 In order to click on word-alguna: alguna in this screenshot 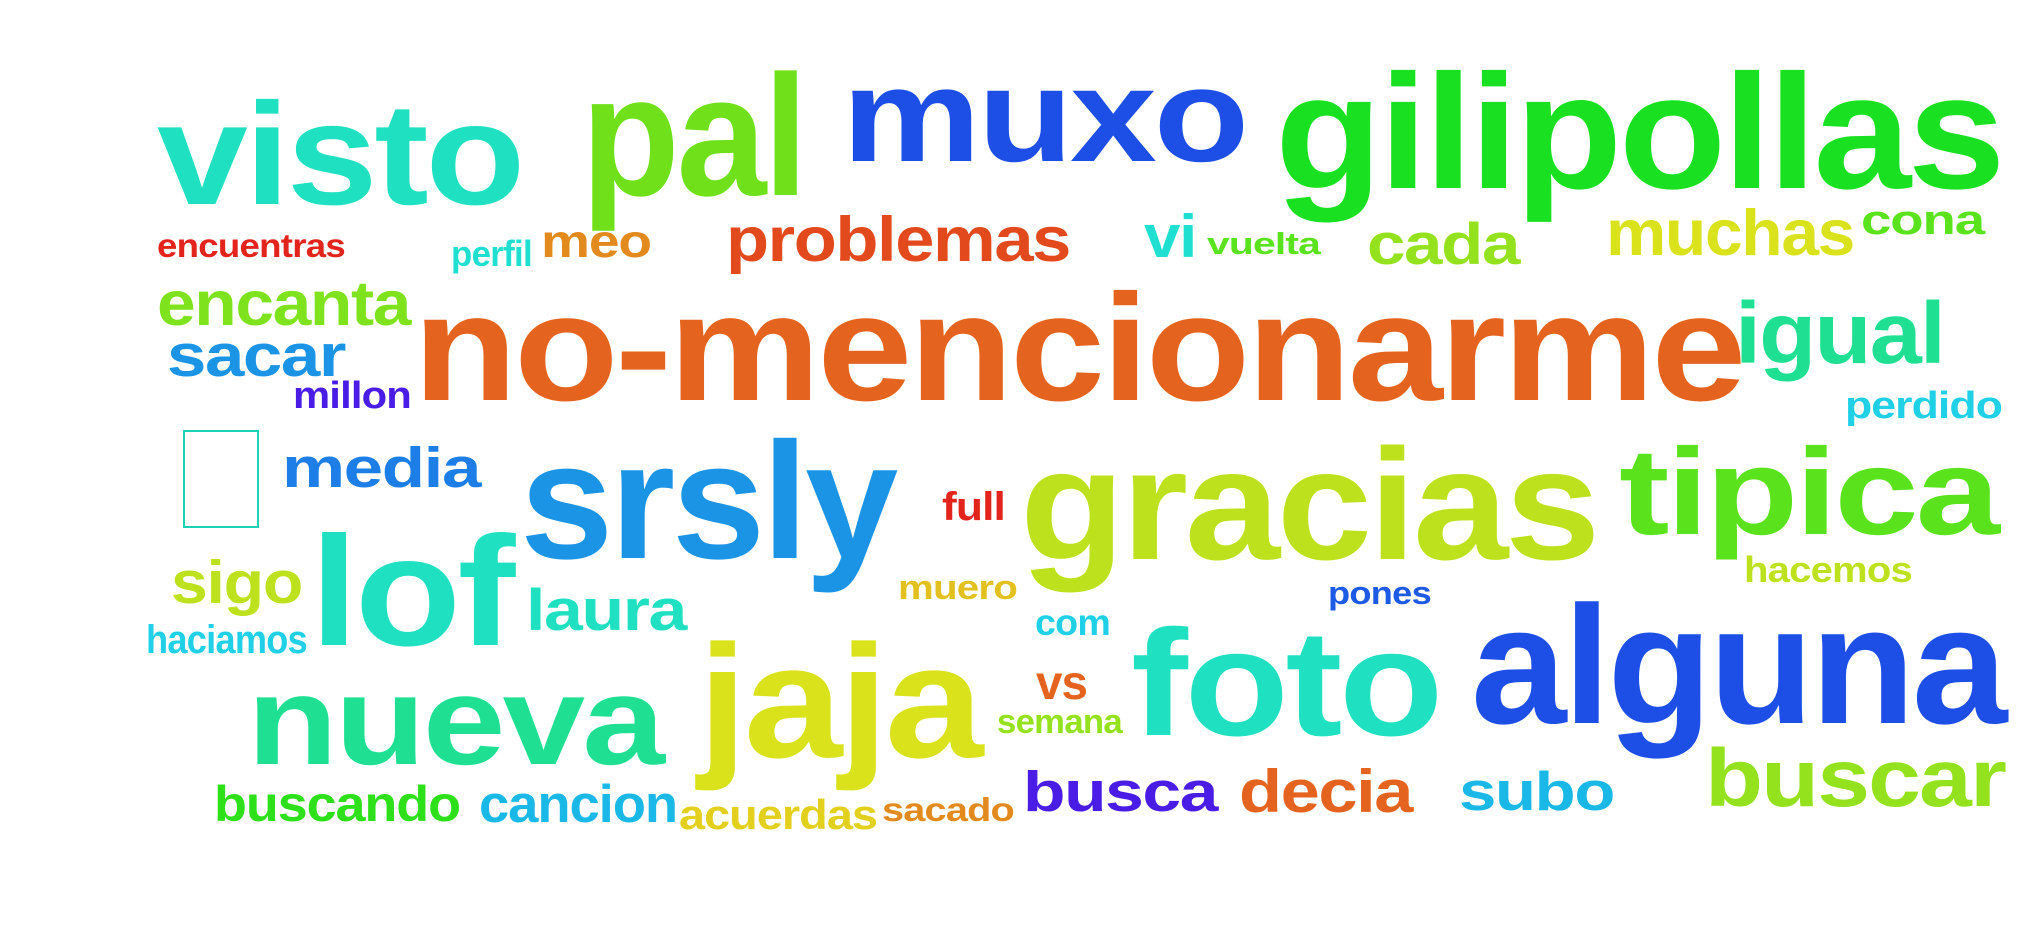, I will do `click(1739, 665)`.